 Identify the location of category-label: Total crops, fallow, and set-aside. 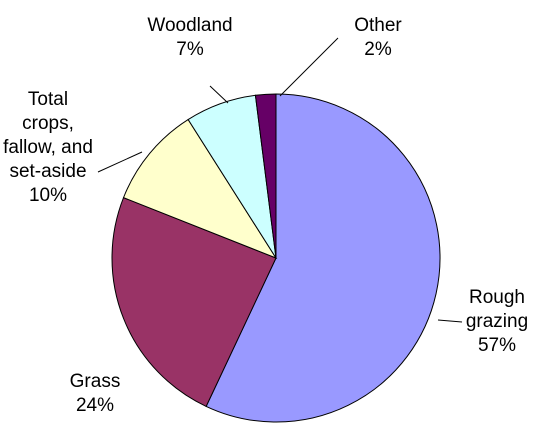
(48, 135).